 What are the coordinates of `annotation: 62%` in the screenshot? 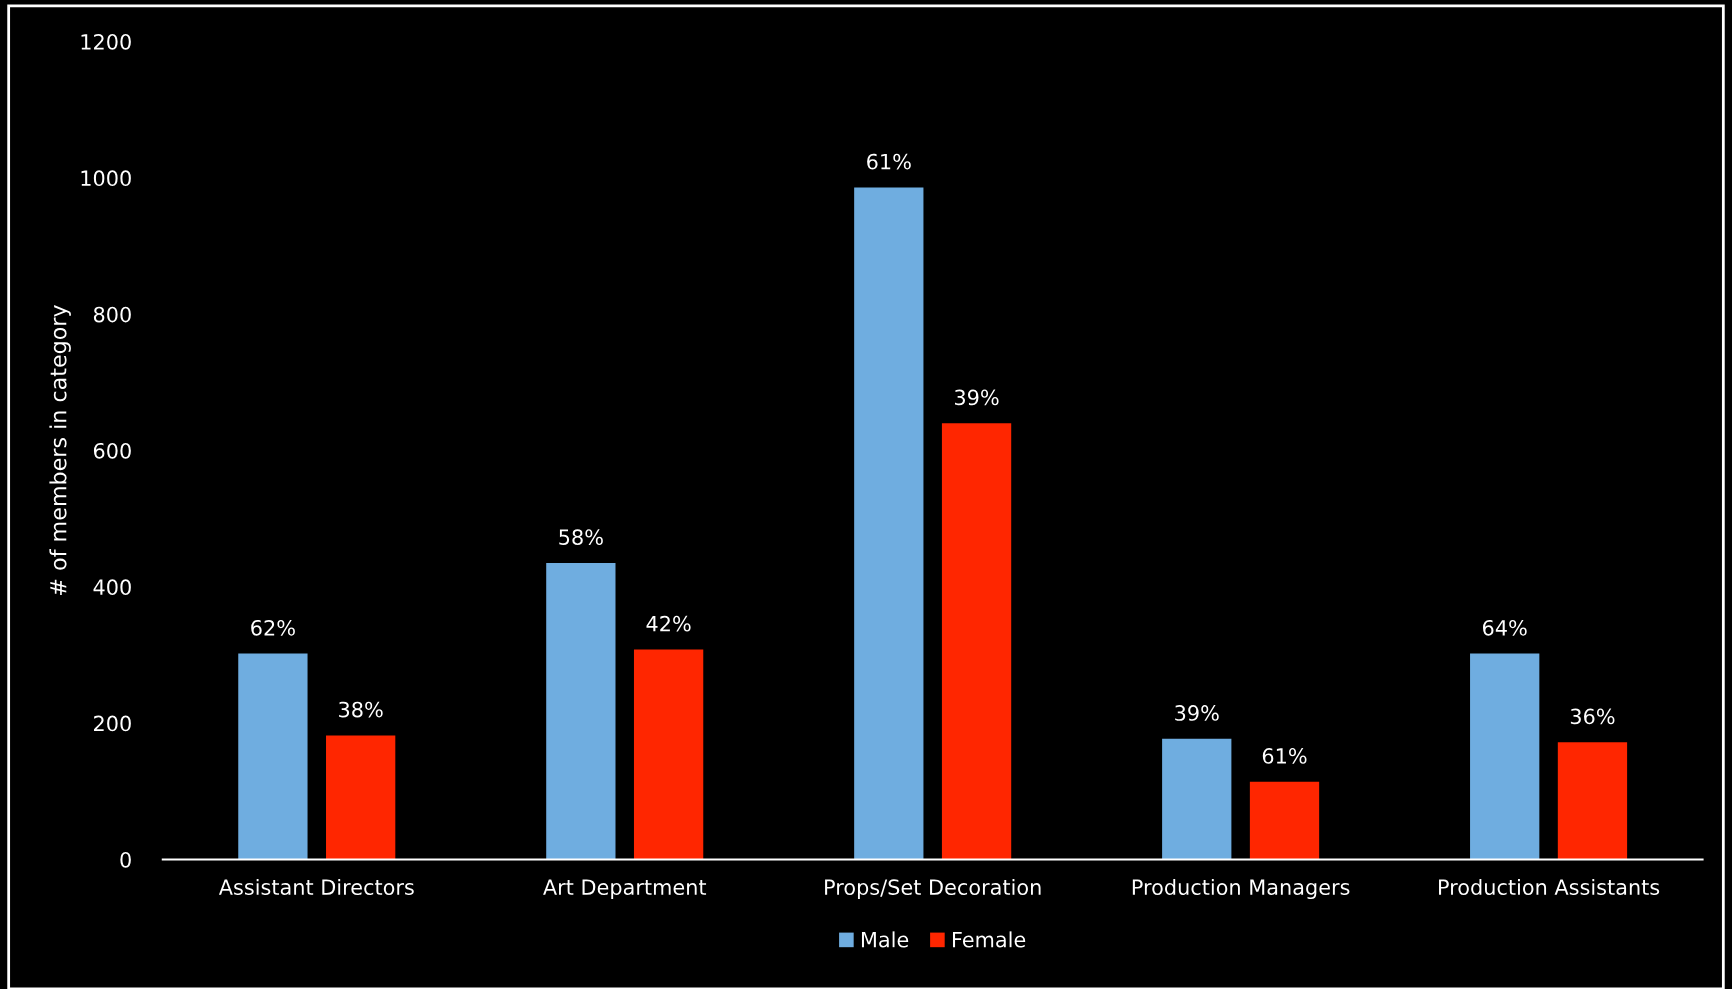 It's located at (273, 627).